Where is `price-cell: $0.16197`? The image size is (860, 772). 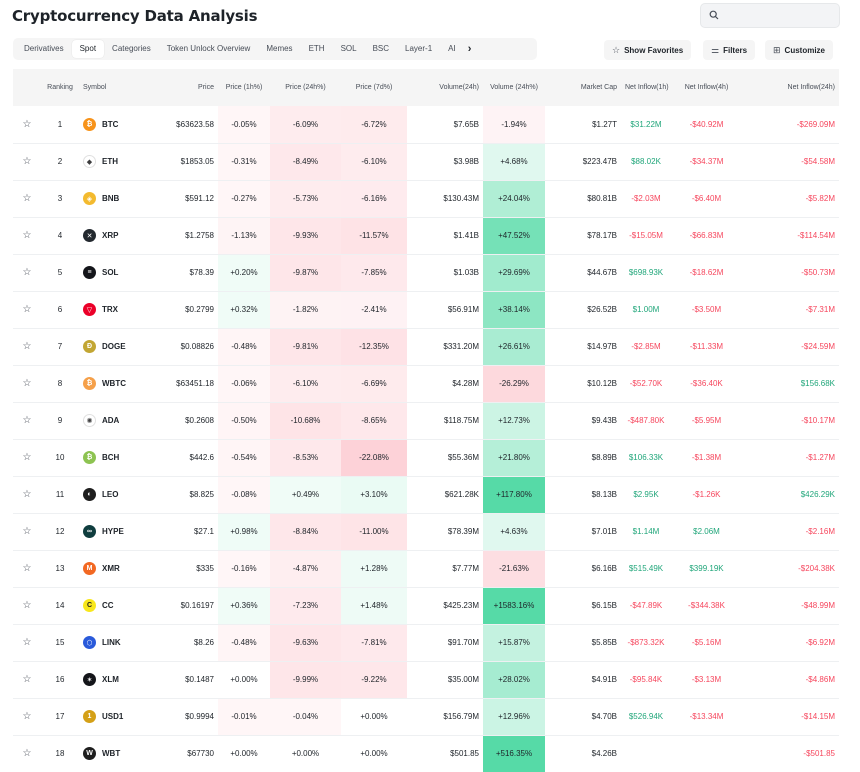 price-cell: $0.16197 is located at coordinates (197, 605).